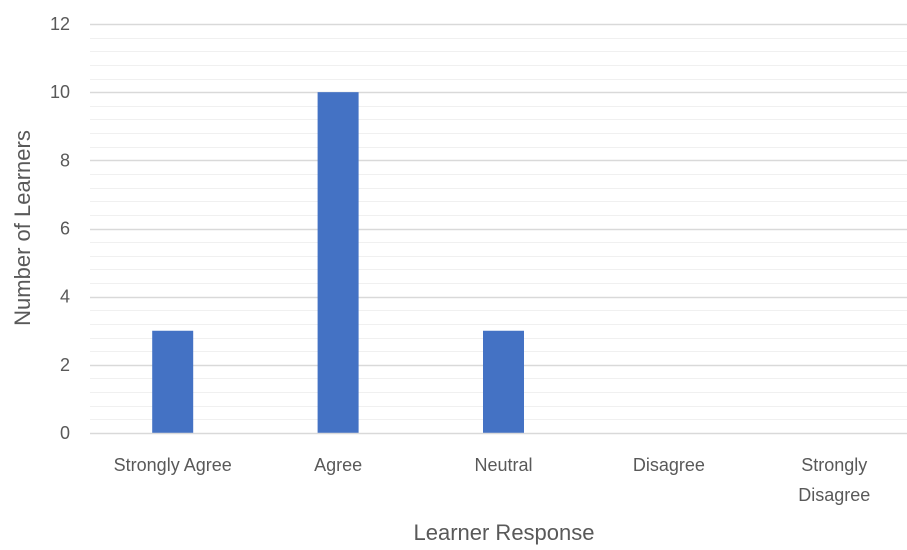 Image resolution: width=907 pixels, height=550 pixels. I want to click on y-tick-label: 2, so click(65, 365).